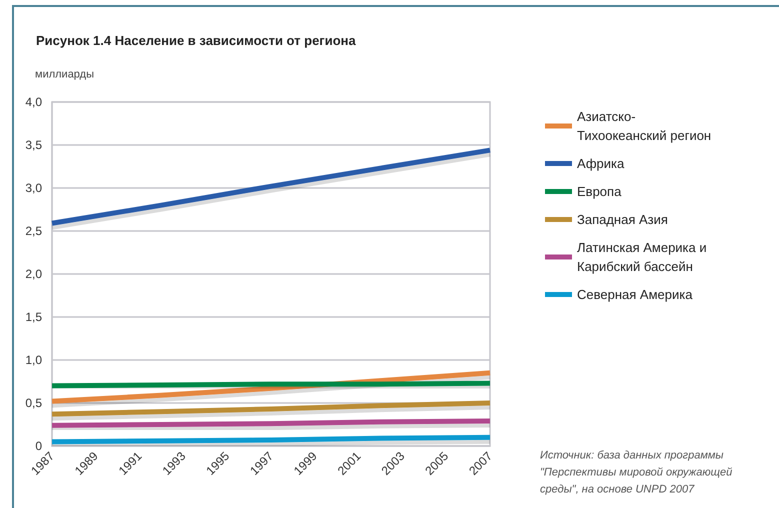 The height and width of the screenshot is (508, 779). Describe the element at coordinates (33, 360) in the screenshot. I see `y-tick-label: 1,0` at that location.